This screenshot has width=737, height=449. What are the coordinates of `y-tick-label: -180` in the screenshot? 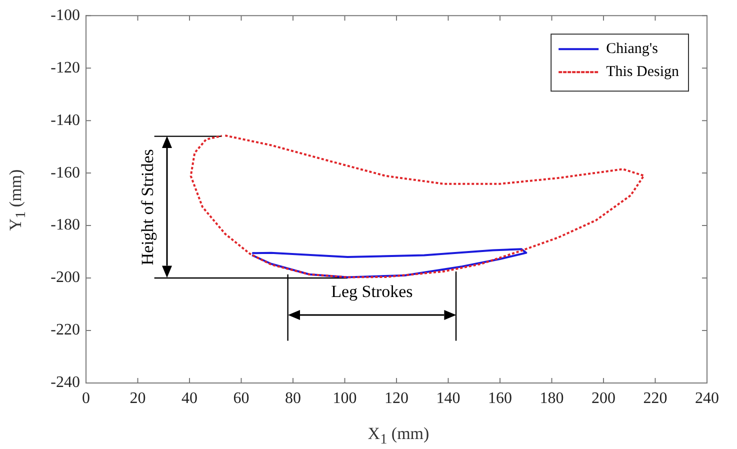 It's located at (65, 225).